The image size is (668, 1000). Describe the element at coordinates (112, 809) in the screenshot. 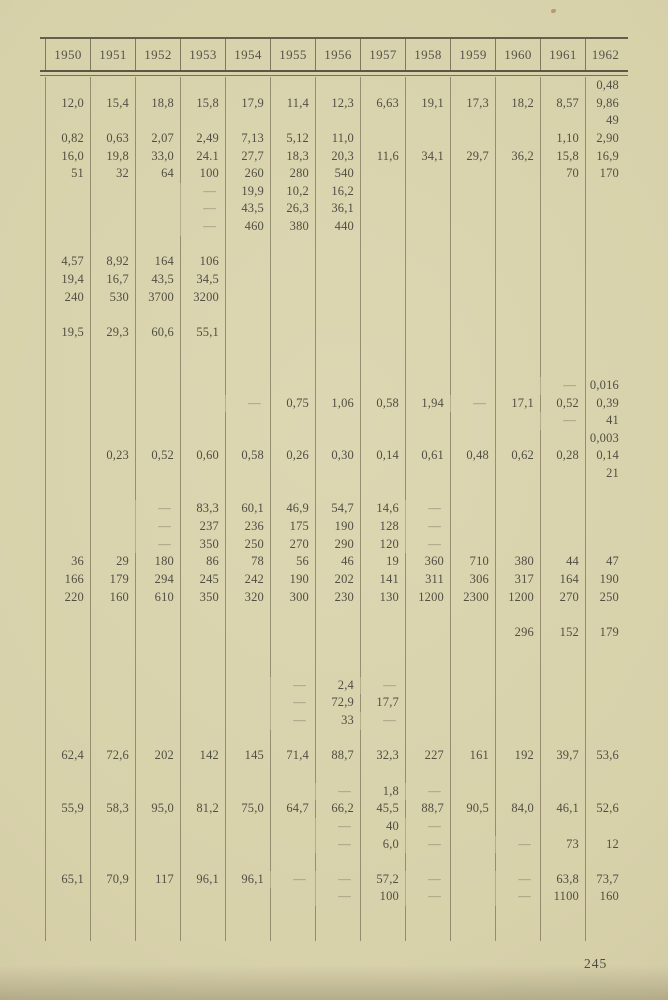

I see `table-cell: 58,3` at that location.